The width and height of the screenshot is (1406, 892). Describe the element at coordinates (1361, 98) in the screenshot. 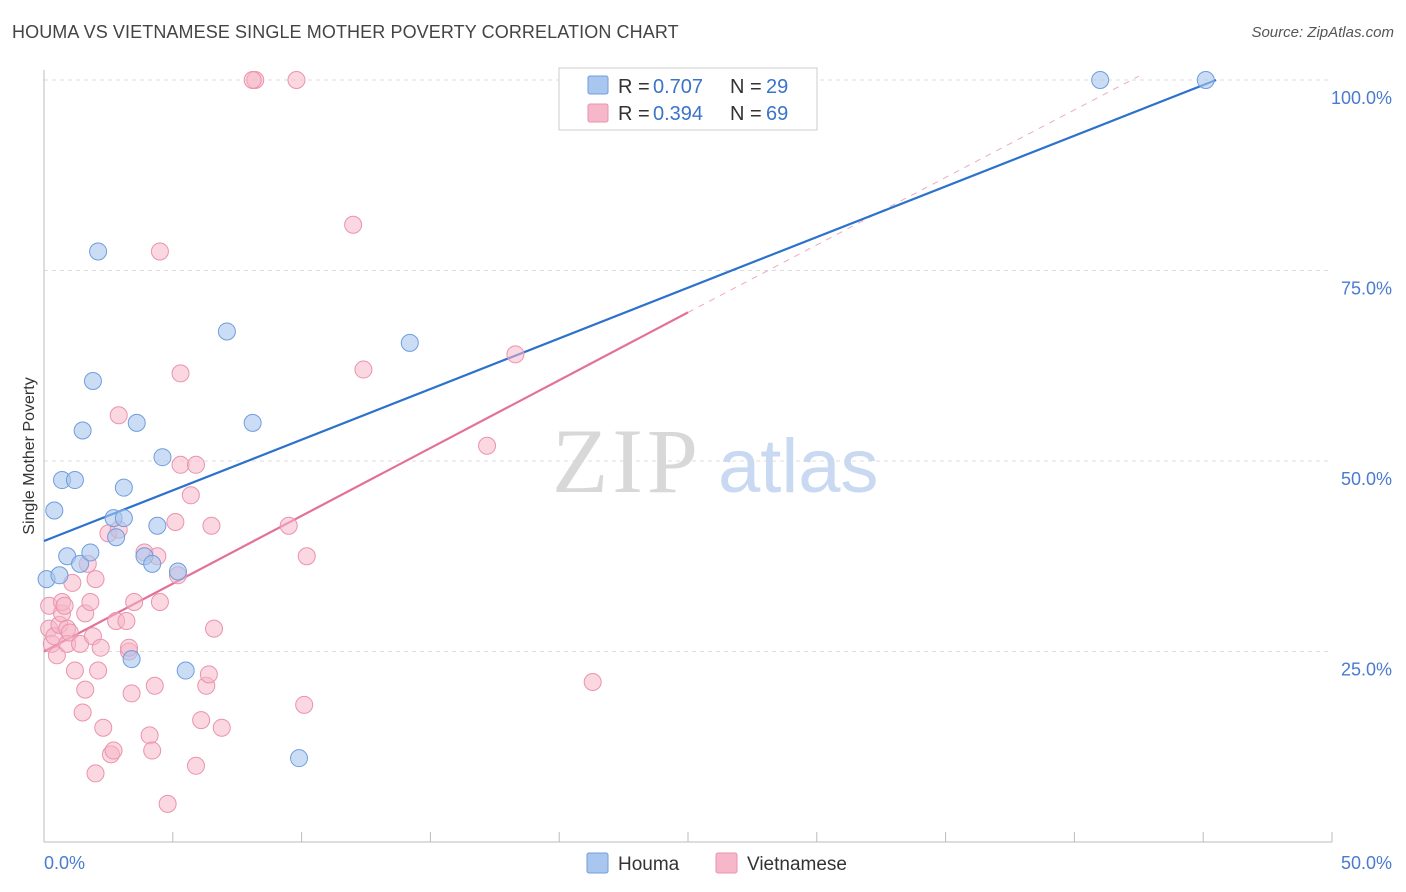

I see `y-tick-label: 100.0%` at that location.